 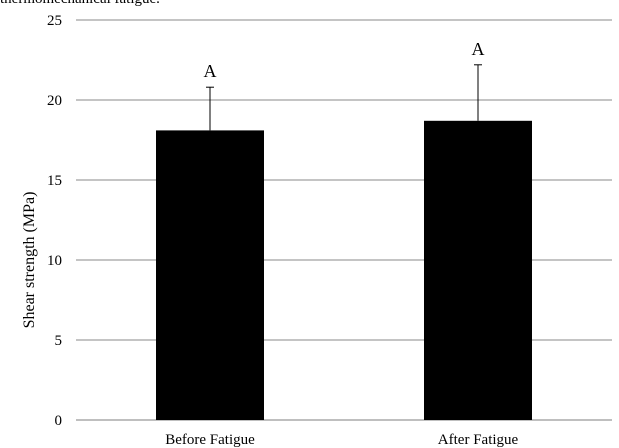 What do you see at coordinates (478, 440) in the screenshot?
I see `x-tick-label: After Fatigue` at bounding box center [478, 440].